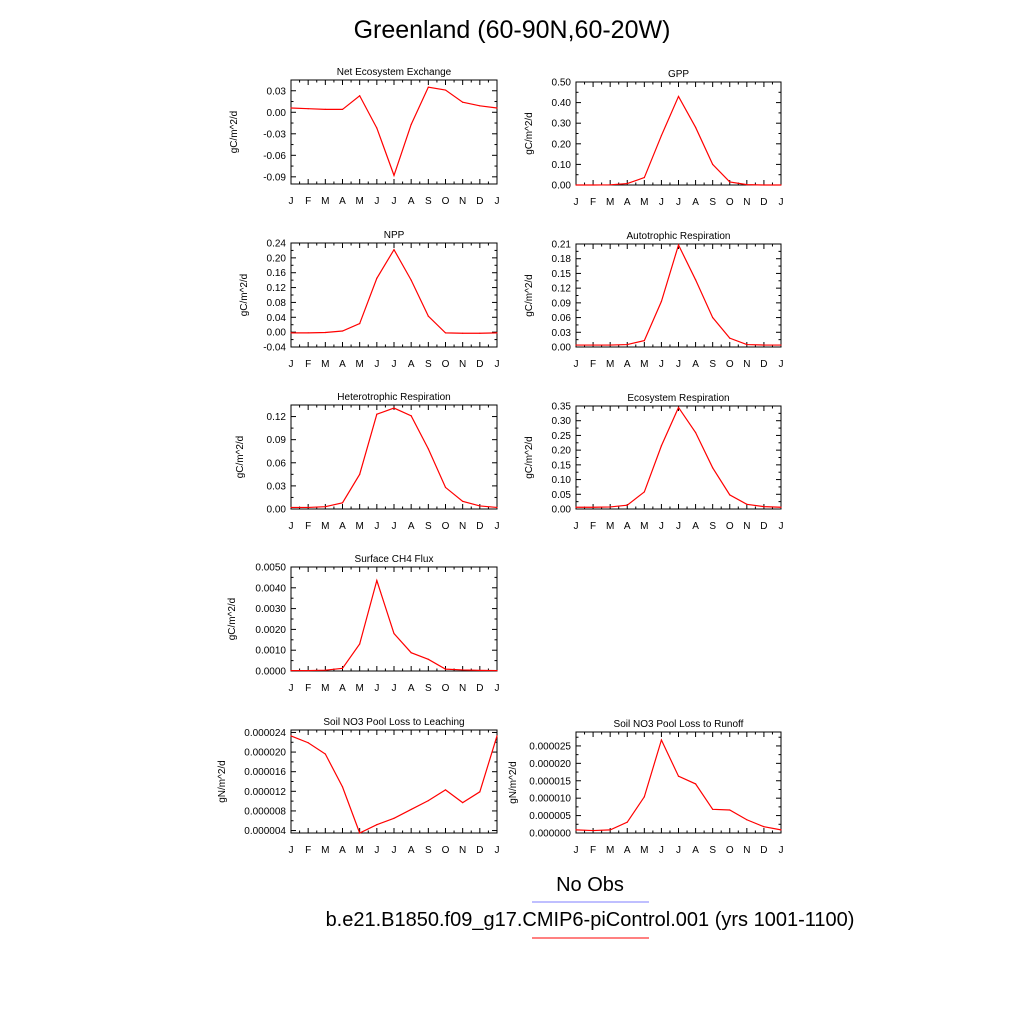 Image resolution: width=1024 pixels, height=1024 pixels. What do you see at coordinates (479, 201) in the screenshot?
I see `x-tick-label: D` at bounding box center [479, 201].